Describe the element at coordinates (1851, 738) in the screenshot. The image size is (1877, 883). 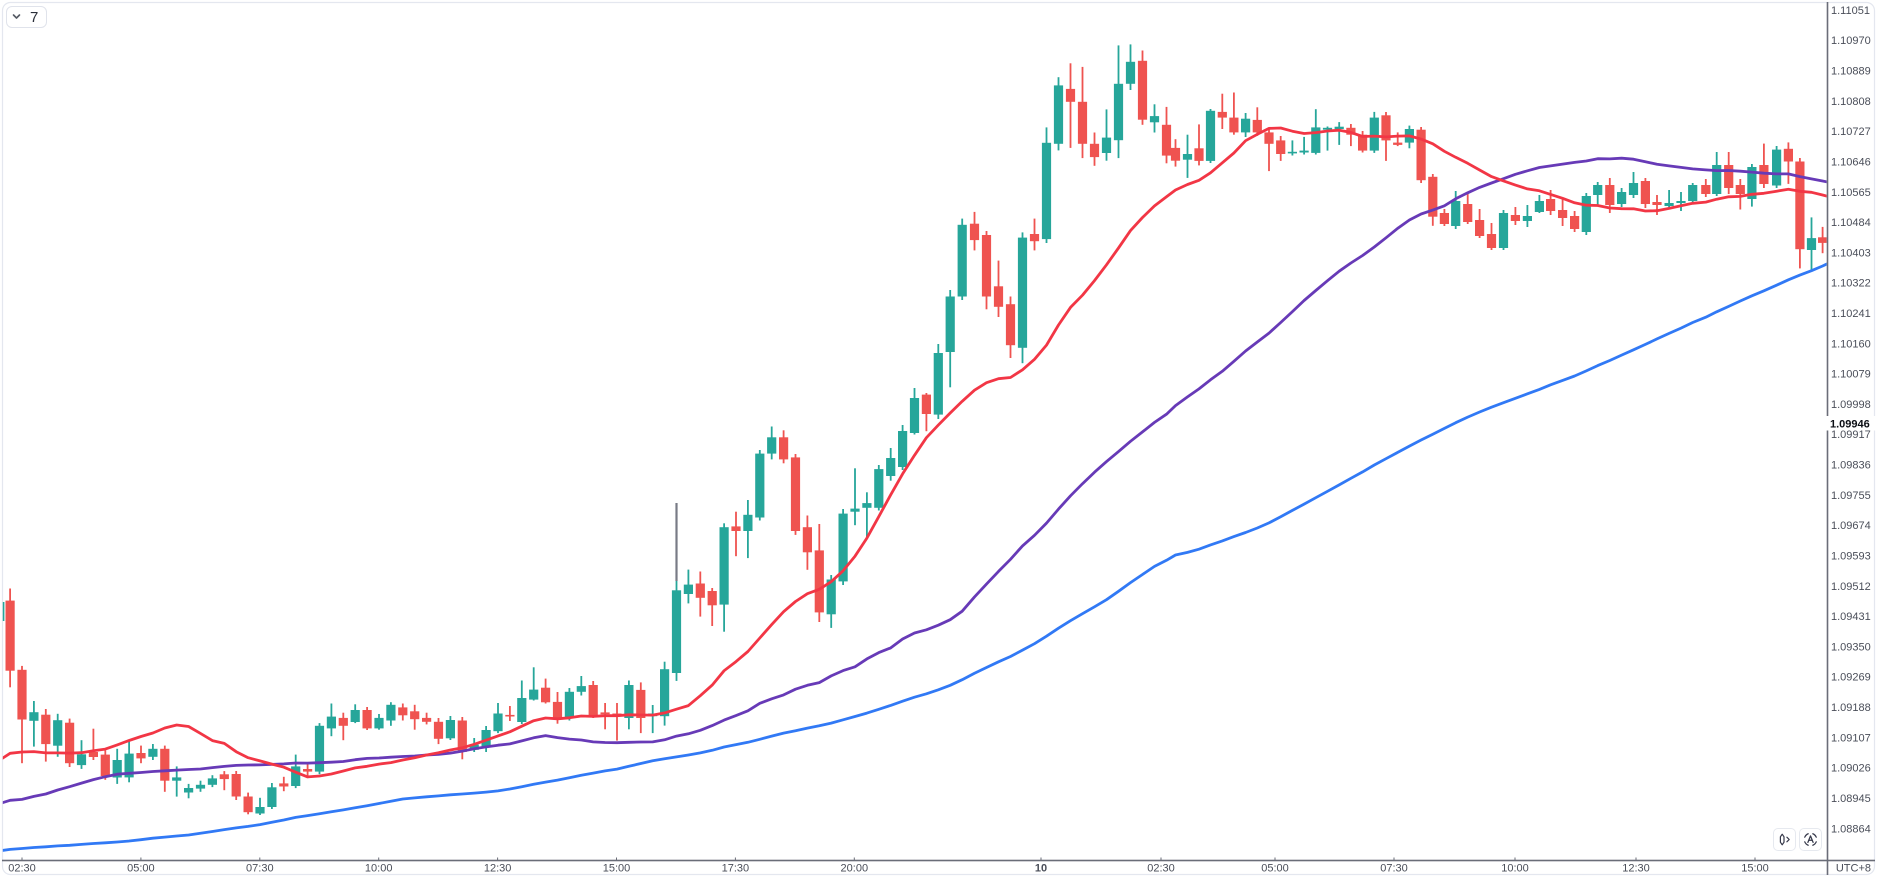
I see `svg-text: 1.09107` at that location.